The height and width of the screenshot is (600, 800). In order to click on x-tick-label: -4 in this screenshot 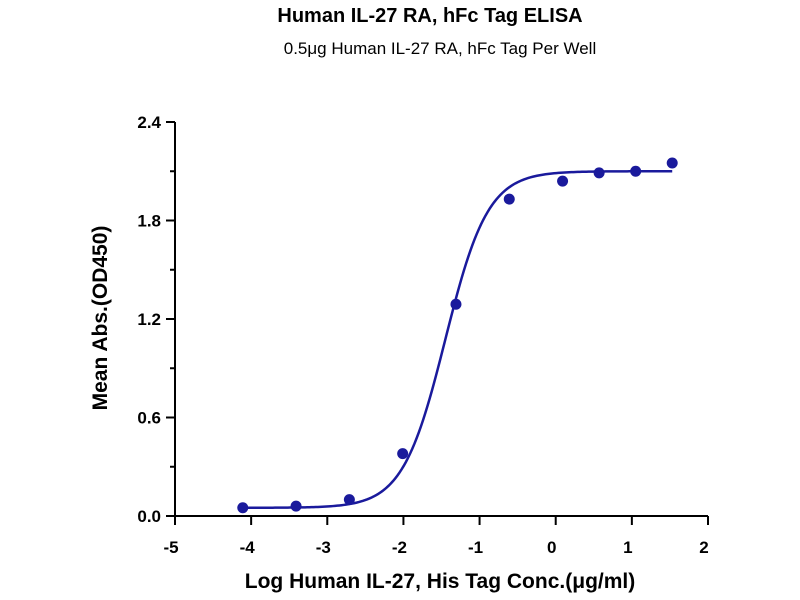, I will do `click(248, 547)`.